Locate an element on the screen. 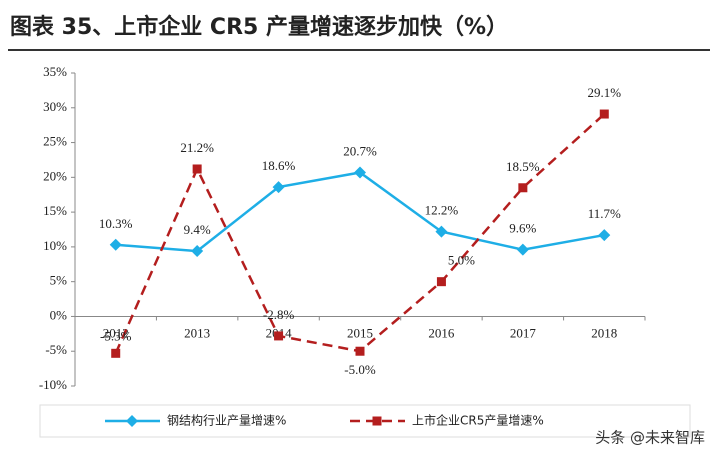 This screenshot has width=718, height=459. y-tick-label: 0% is located at coordinates (59, 314).